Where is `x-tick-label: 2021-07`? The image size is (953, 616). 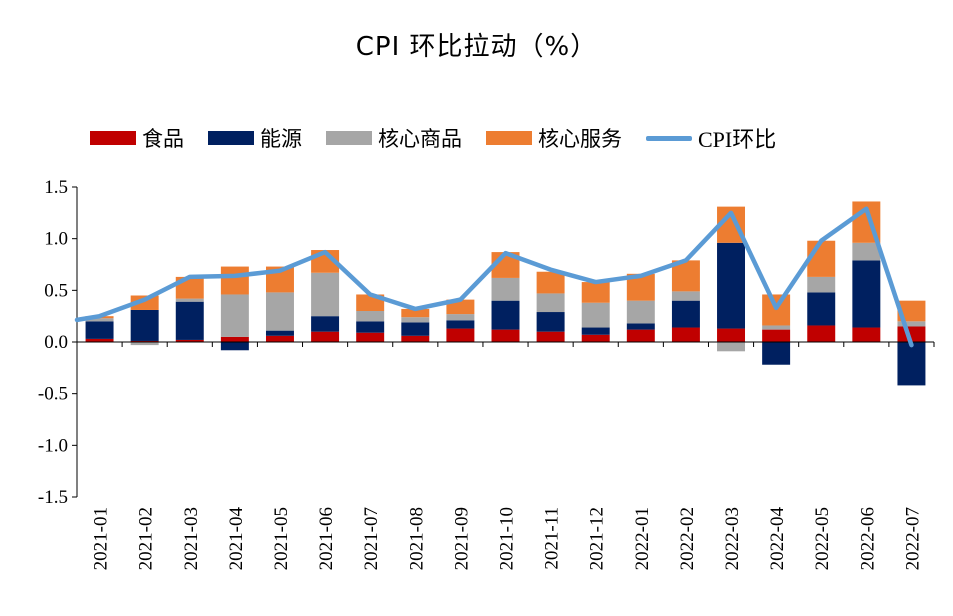 x-tick-label: 2021-07 is located at coordinates (371, 538).